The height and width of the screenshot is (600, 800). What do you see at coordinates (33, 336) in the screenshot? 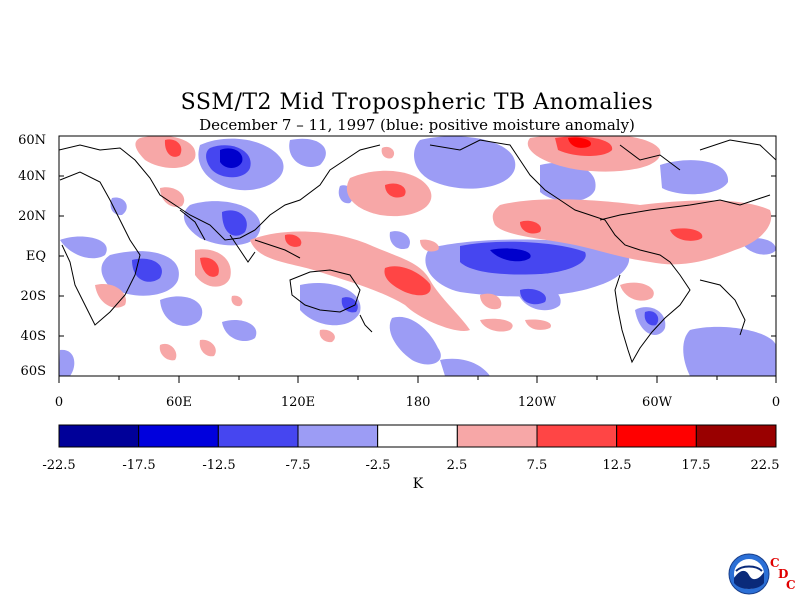
I see `lat-label: 40S` at bounding box center [33, 336].